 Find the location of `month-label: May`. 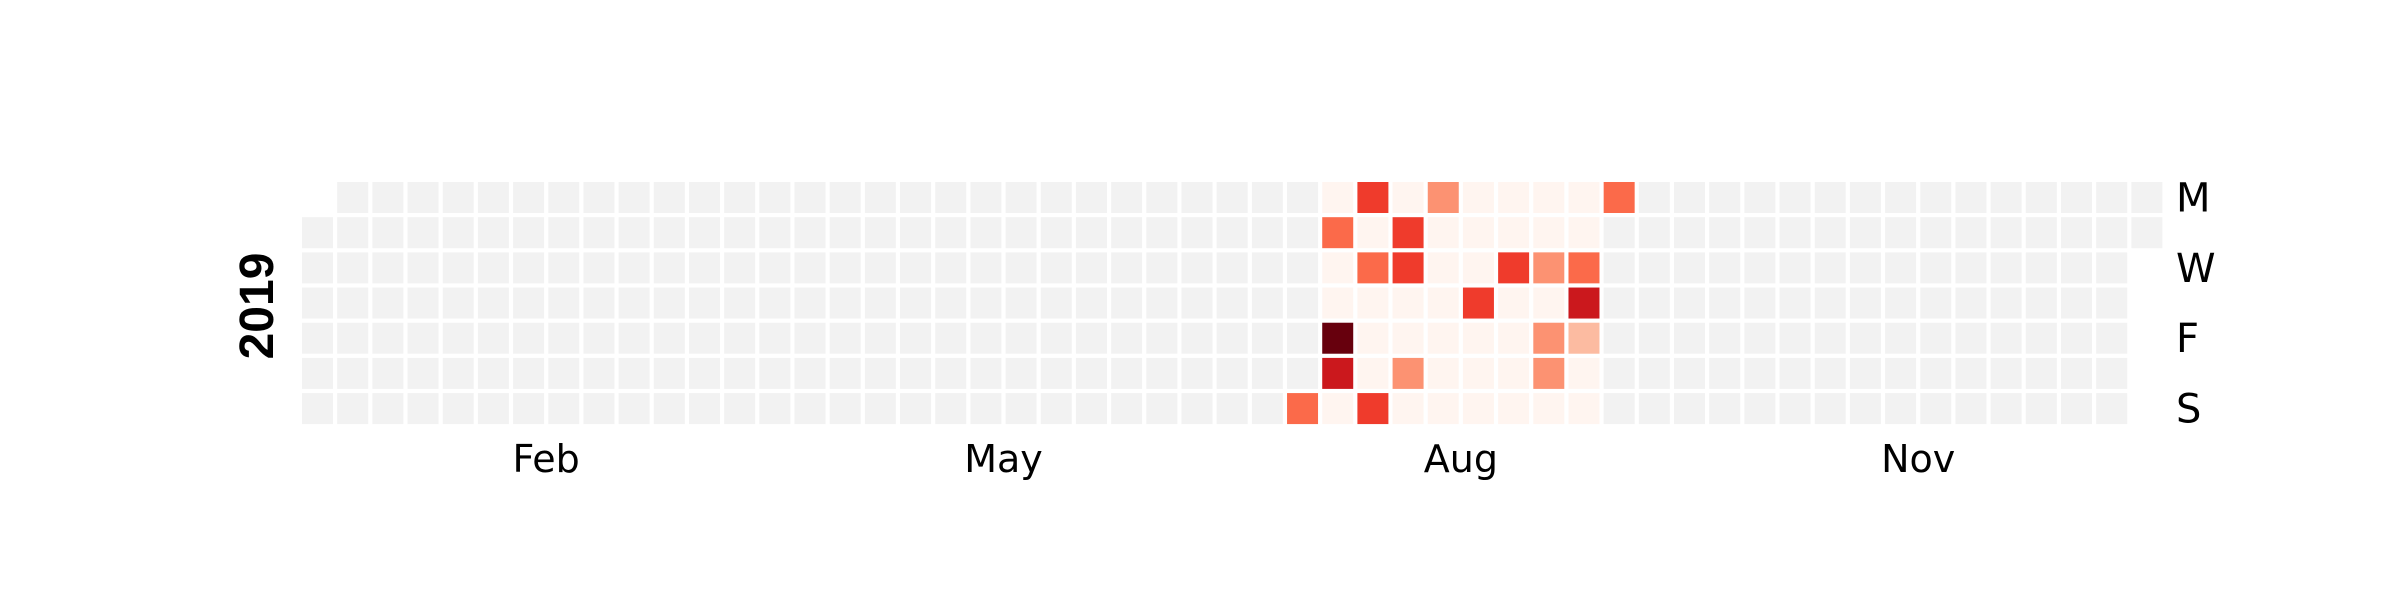

month-label: May is located at coordinates (1003, 459).